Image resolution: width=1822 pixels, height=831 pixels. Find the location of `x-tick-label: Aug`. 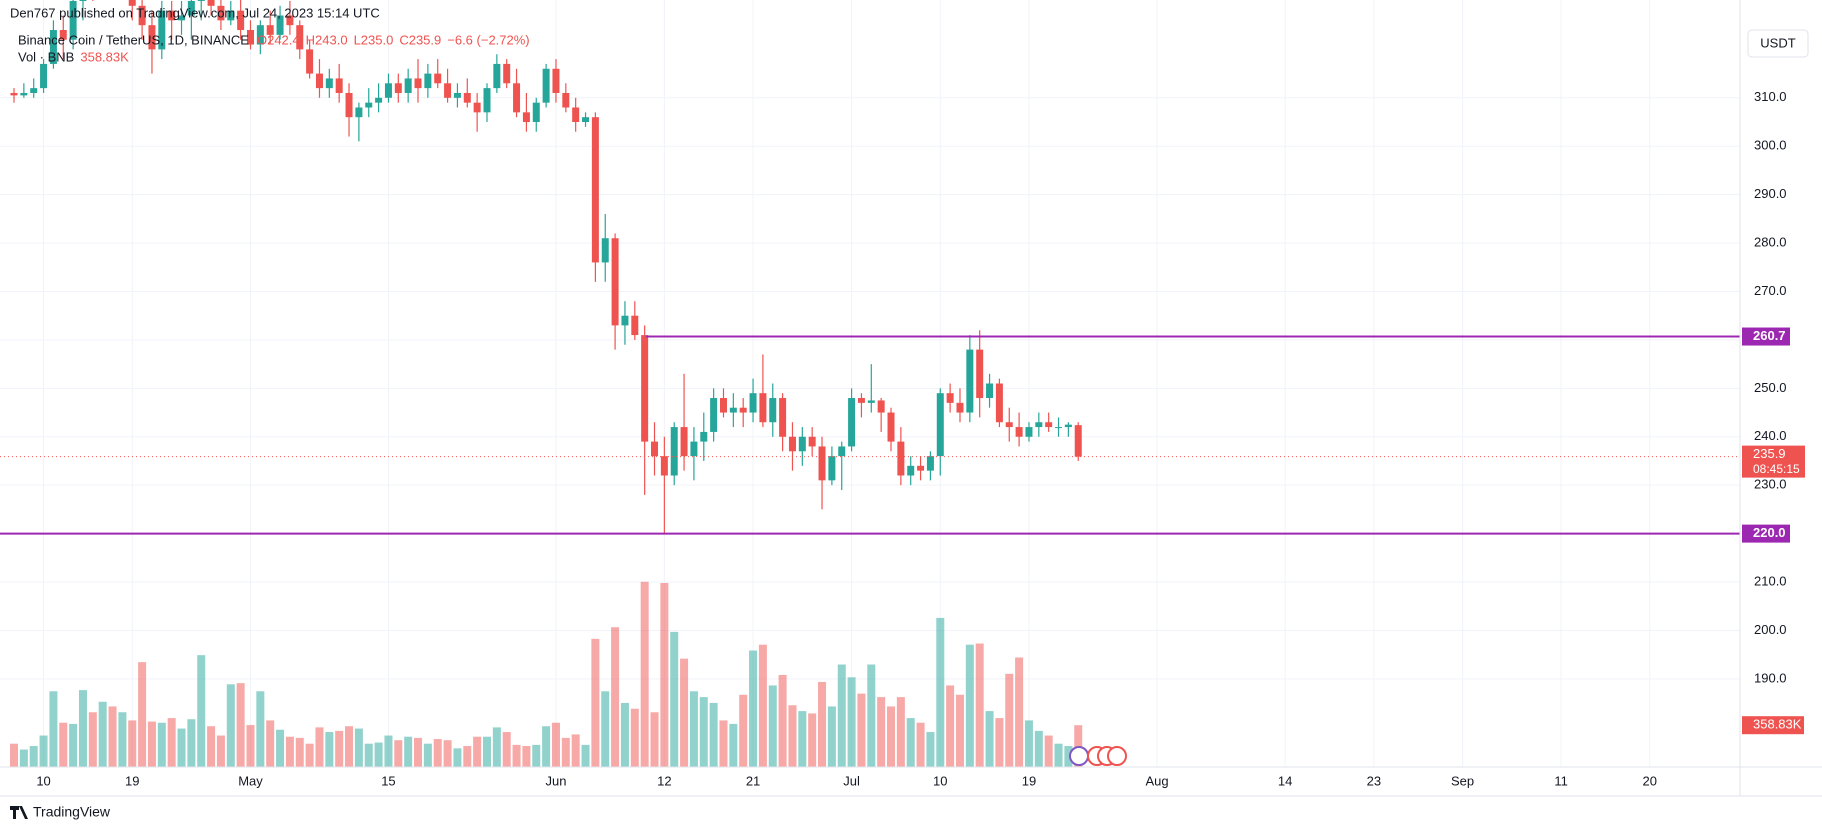

x-tick-label: Aug is located at coordinates (1156, 780).